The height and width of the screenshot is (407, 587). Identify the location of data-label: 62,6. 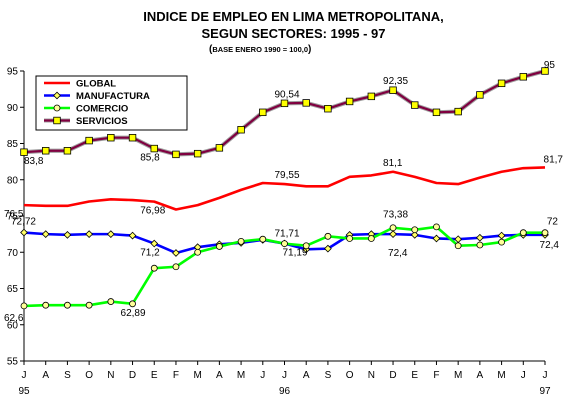
(14, 318).